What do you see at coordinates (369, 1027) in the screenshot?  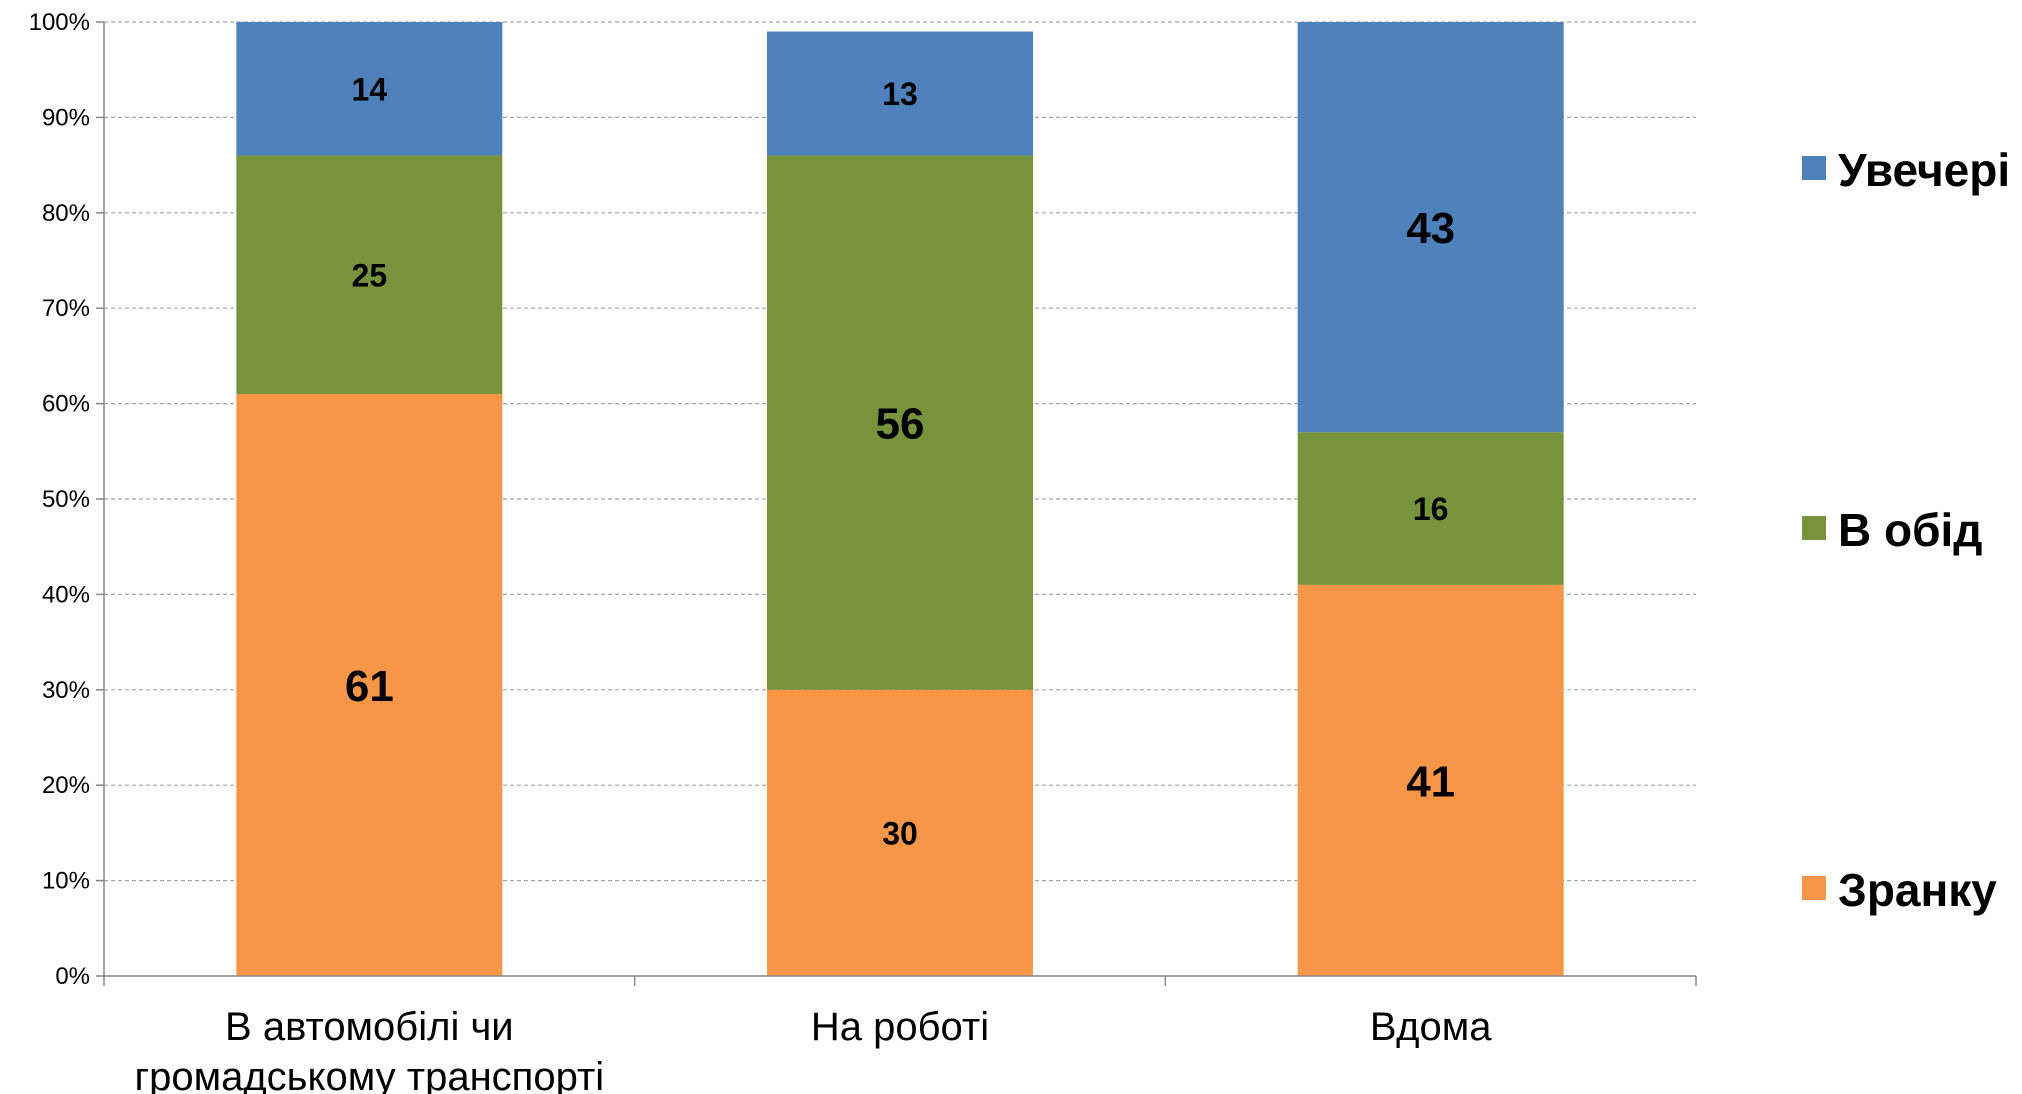 I see `x-category-label: В автомобілі чи` at bounding box center [369, 1027].